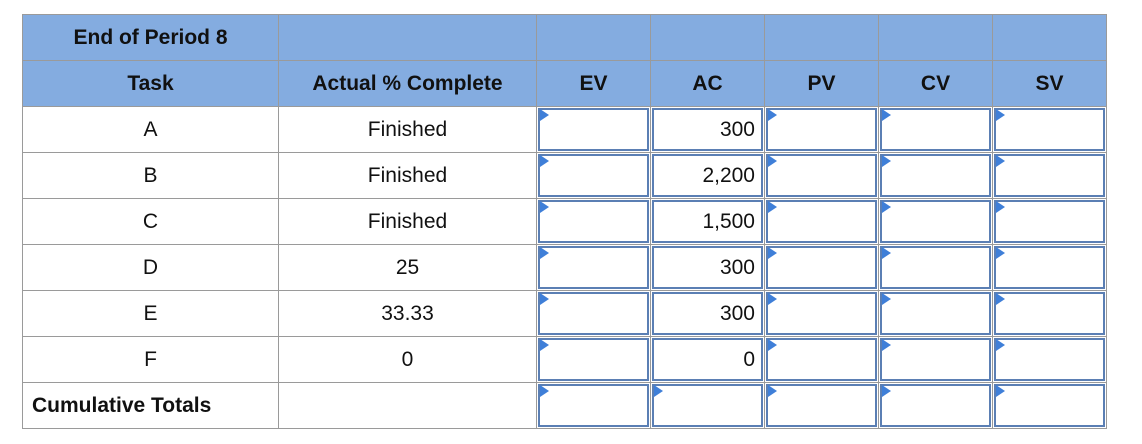 This screenshot has width=1142, height=444. I want to click on actual-complete: 0, so click(407, 359).